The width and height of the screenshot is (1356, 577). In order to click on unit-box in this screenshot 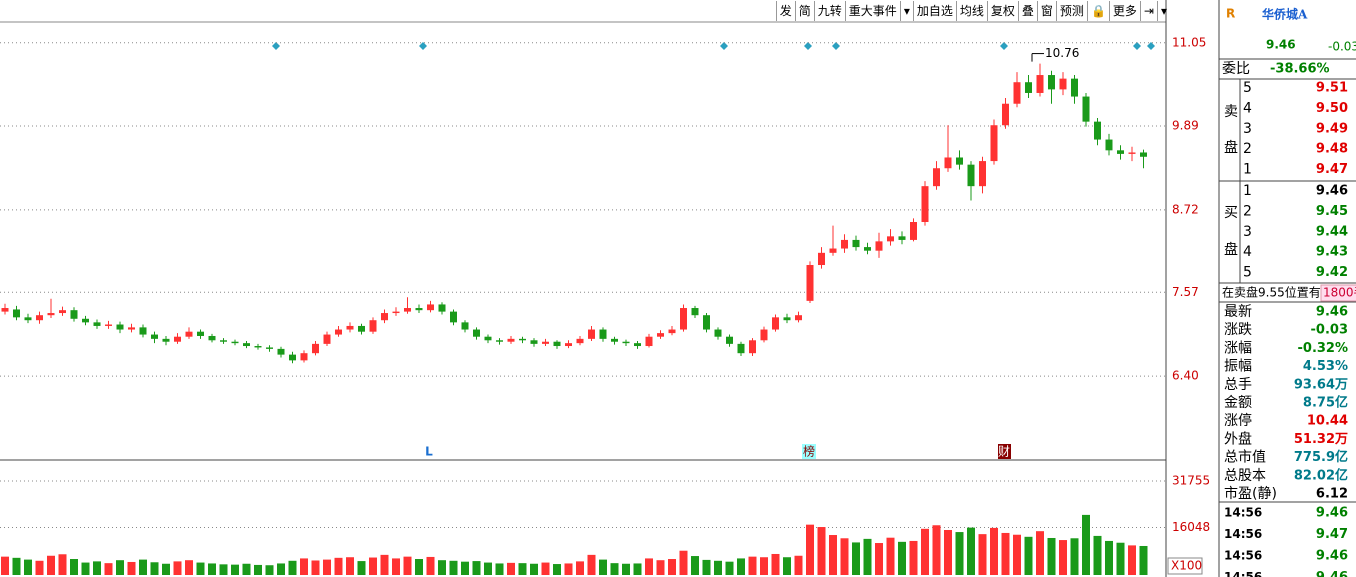, I will do `click(1185, 566)`.